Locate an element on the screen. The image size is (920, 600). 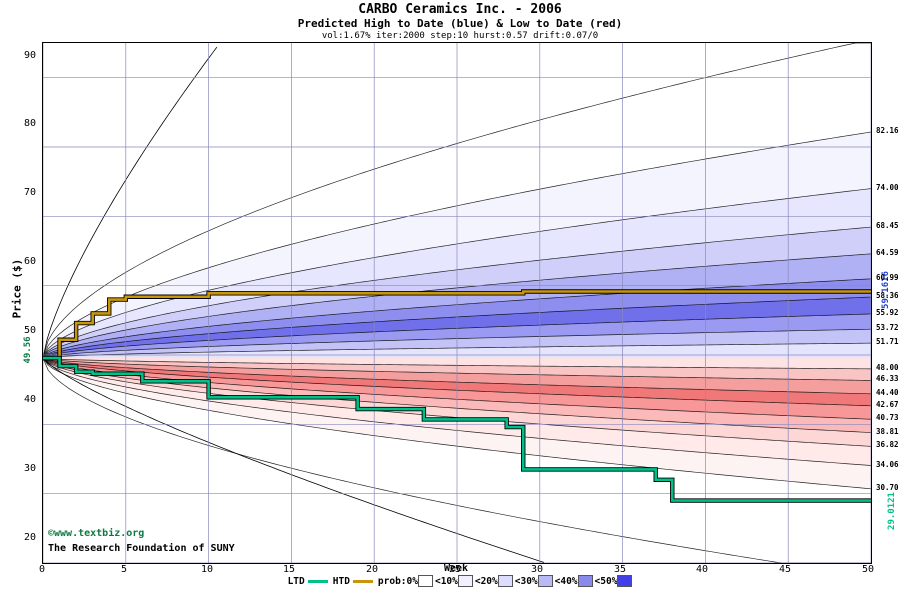
right-label-0: 82.16 is located at coordinates (887, 130).